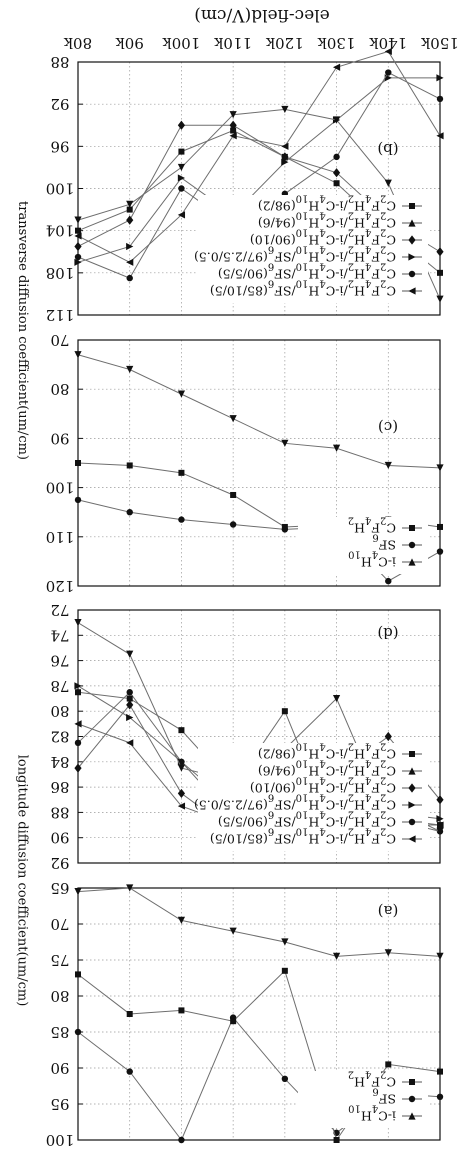  What do you see at coordinates (59, 787) in the screenshot?
I see `y-tick-label: 86` at bounding box center [59, 787].